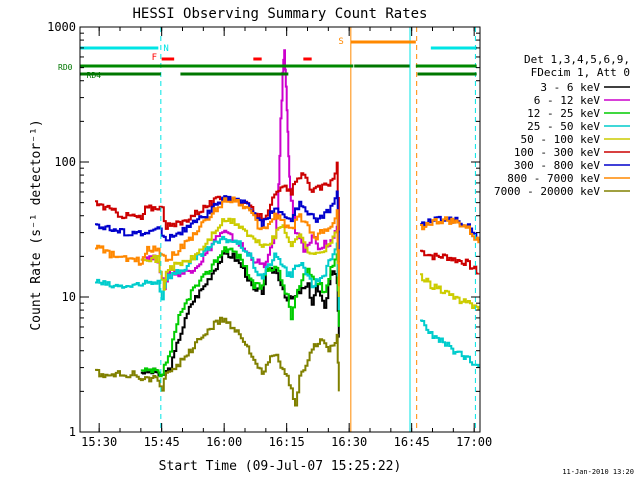  Describe the element at coordinates (94, 75) in the screenshot. I see `flag-label-rd4: RD4` at that location.